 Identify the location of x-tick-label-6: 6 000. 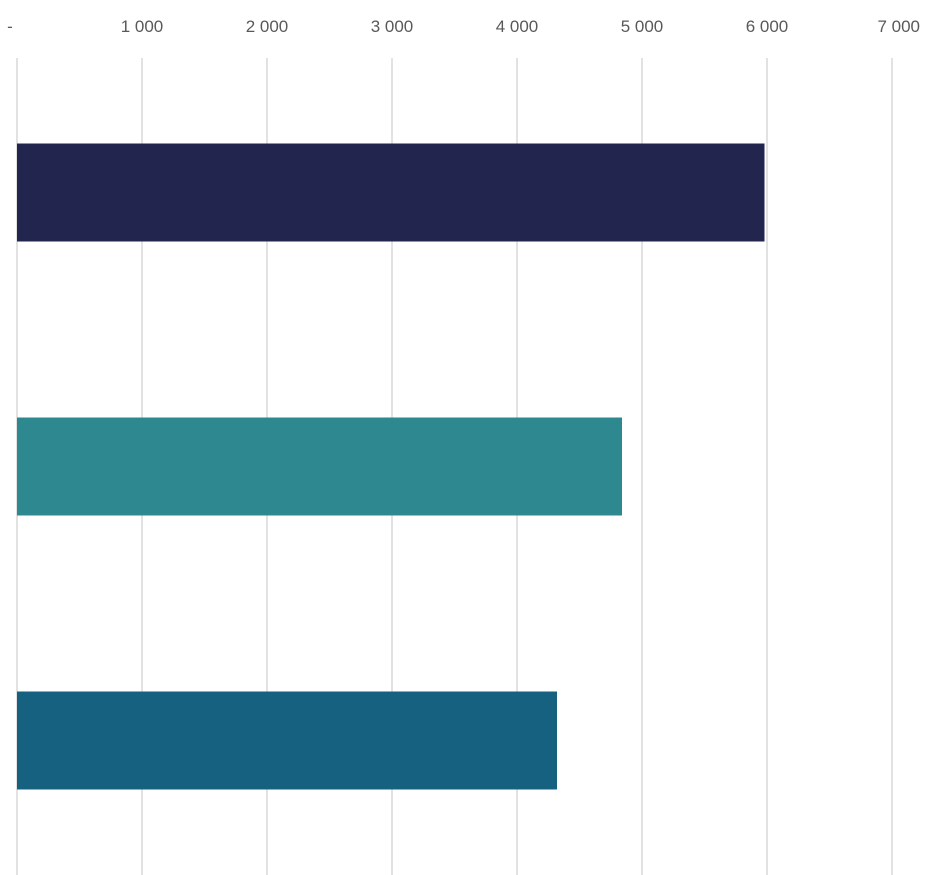
(767, 26).